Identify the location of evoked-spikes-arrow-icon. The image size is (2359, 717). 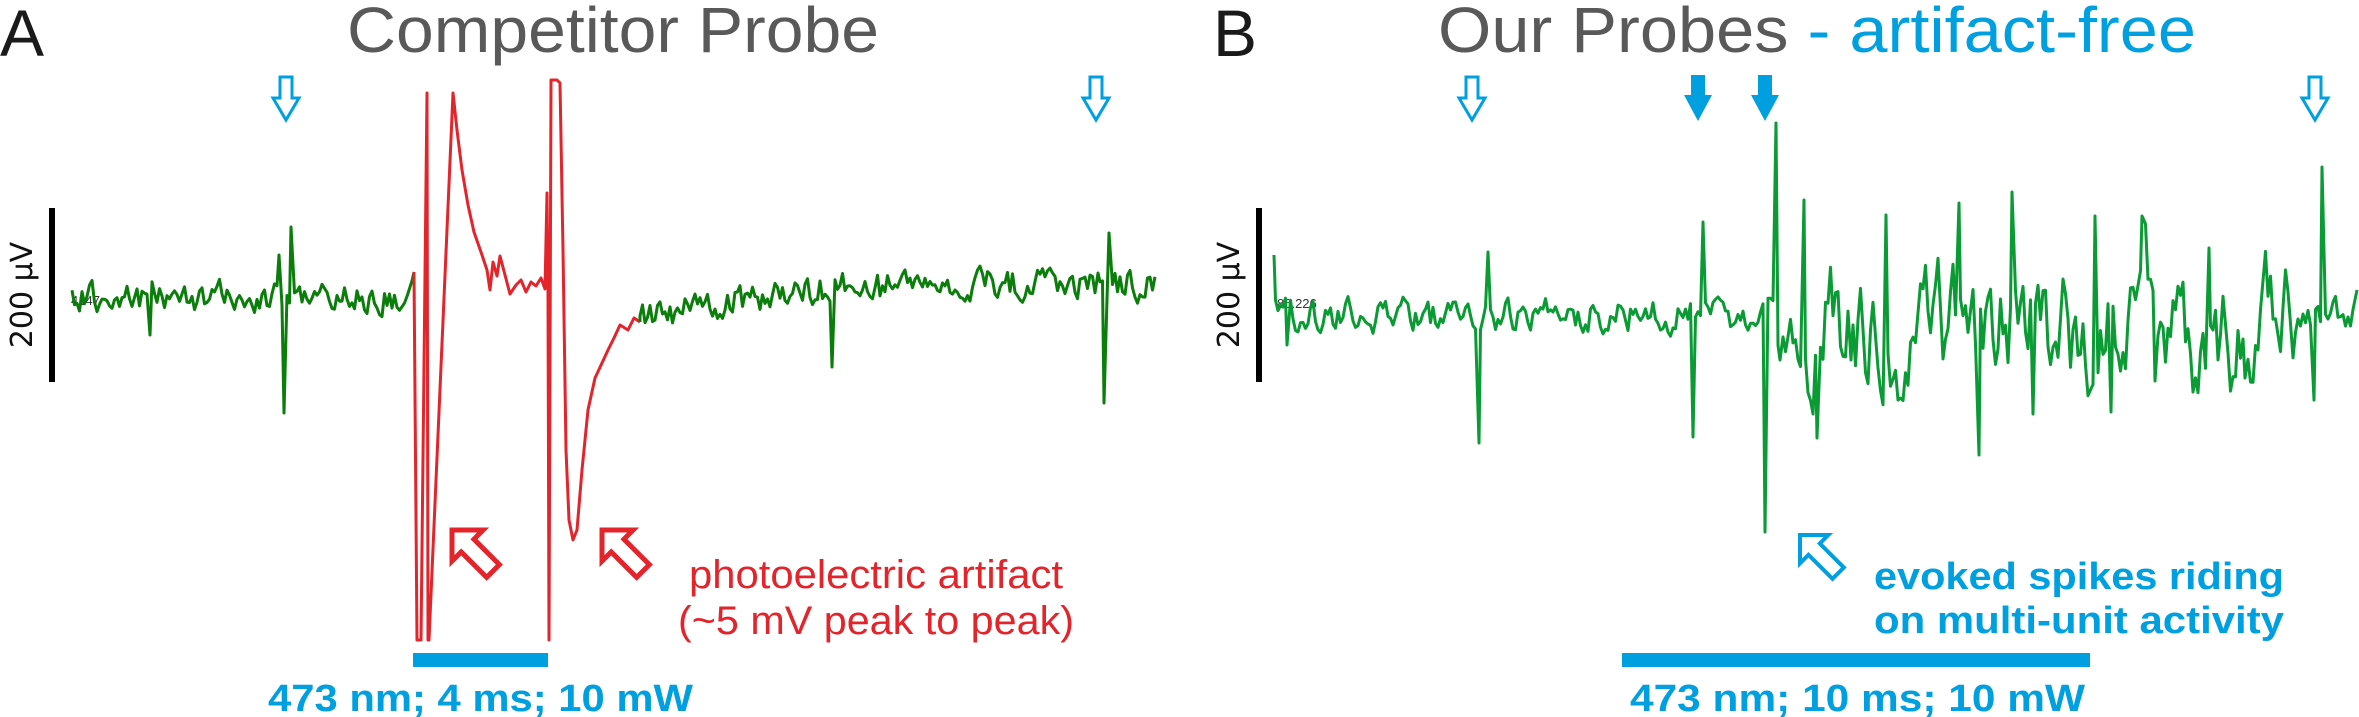
(1822, 557).